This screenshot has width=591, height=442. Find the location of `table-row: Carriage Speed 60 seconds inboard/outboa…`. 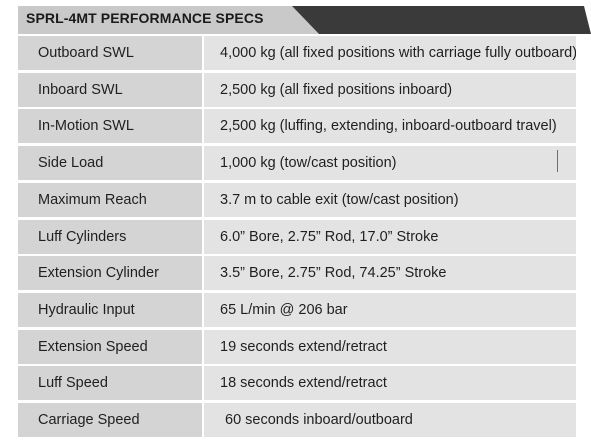

table-row: Carriage Speed 60 seconds inboard/outboa… is located at coordinates (297, 420).